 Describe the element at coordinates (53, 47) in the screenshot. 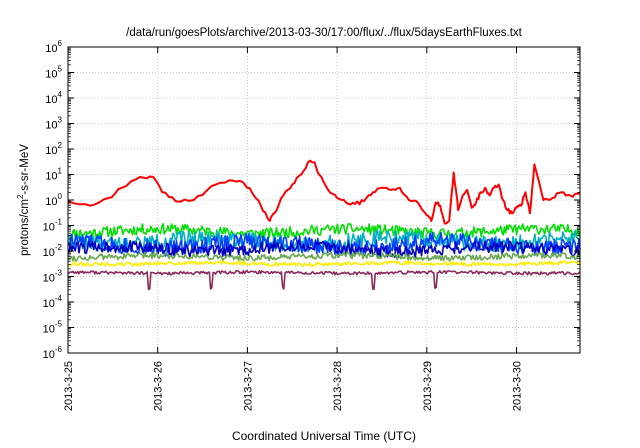

I see `y-tick-label: 10⁶` at that location.